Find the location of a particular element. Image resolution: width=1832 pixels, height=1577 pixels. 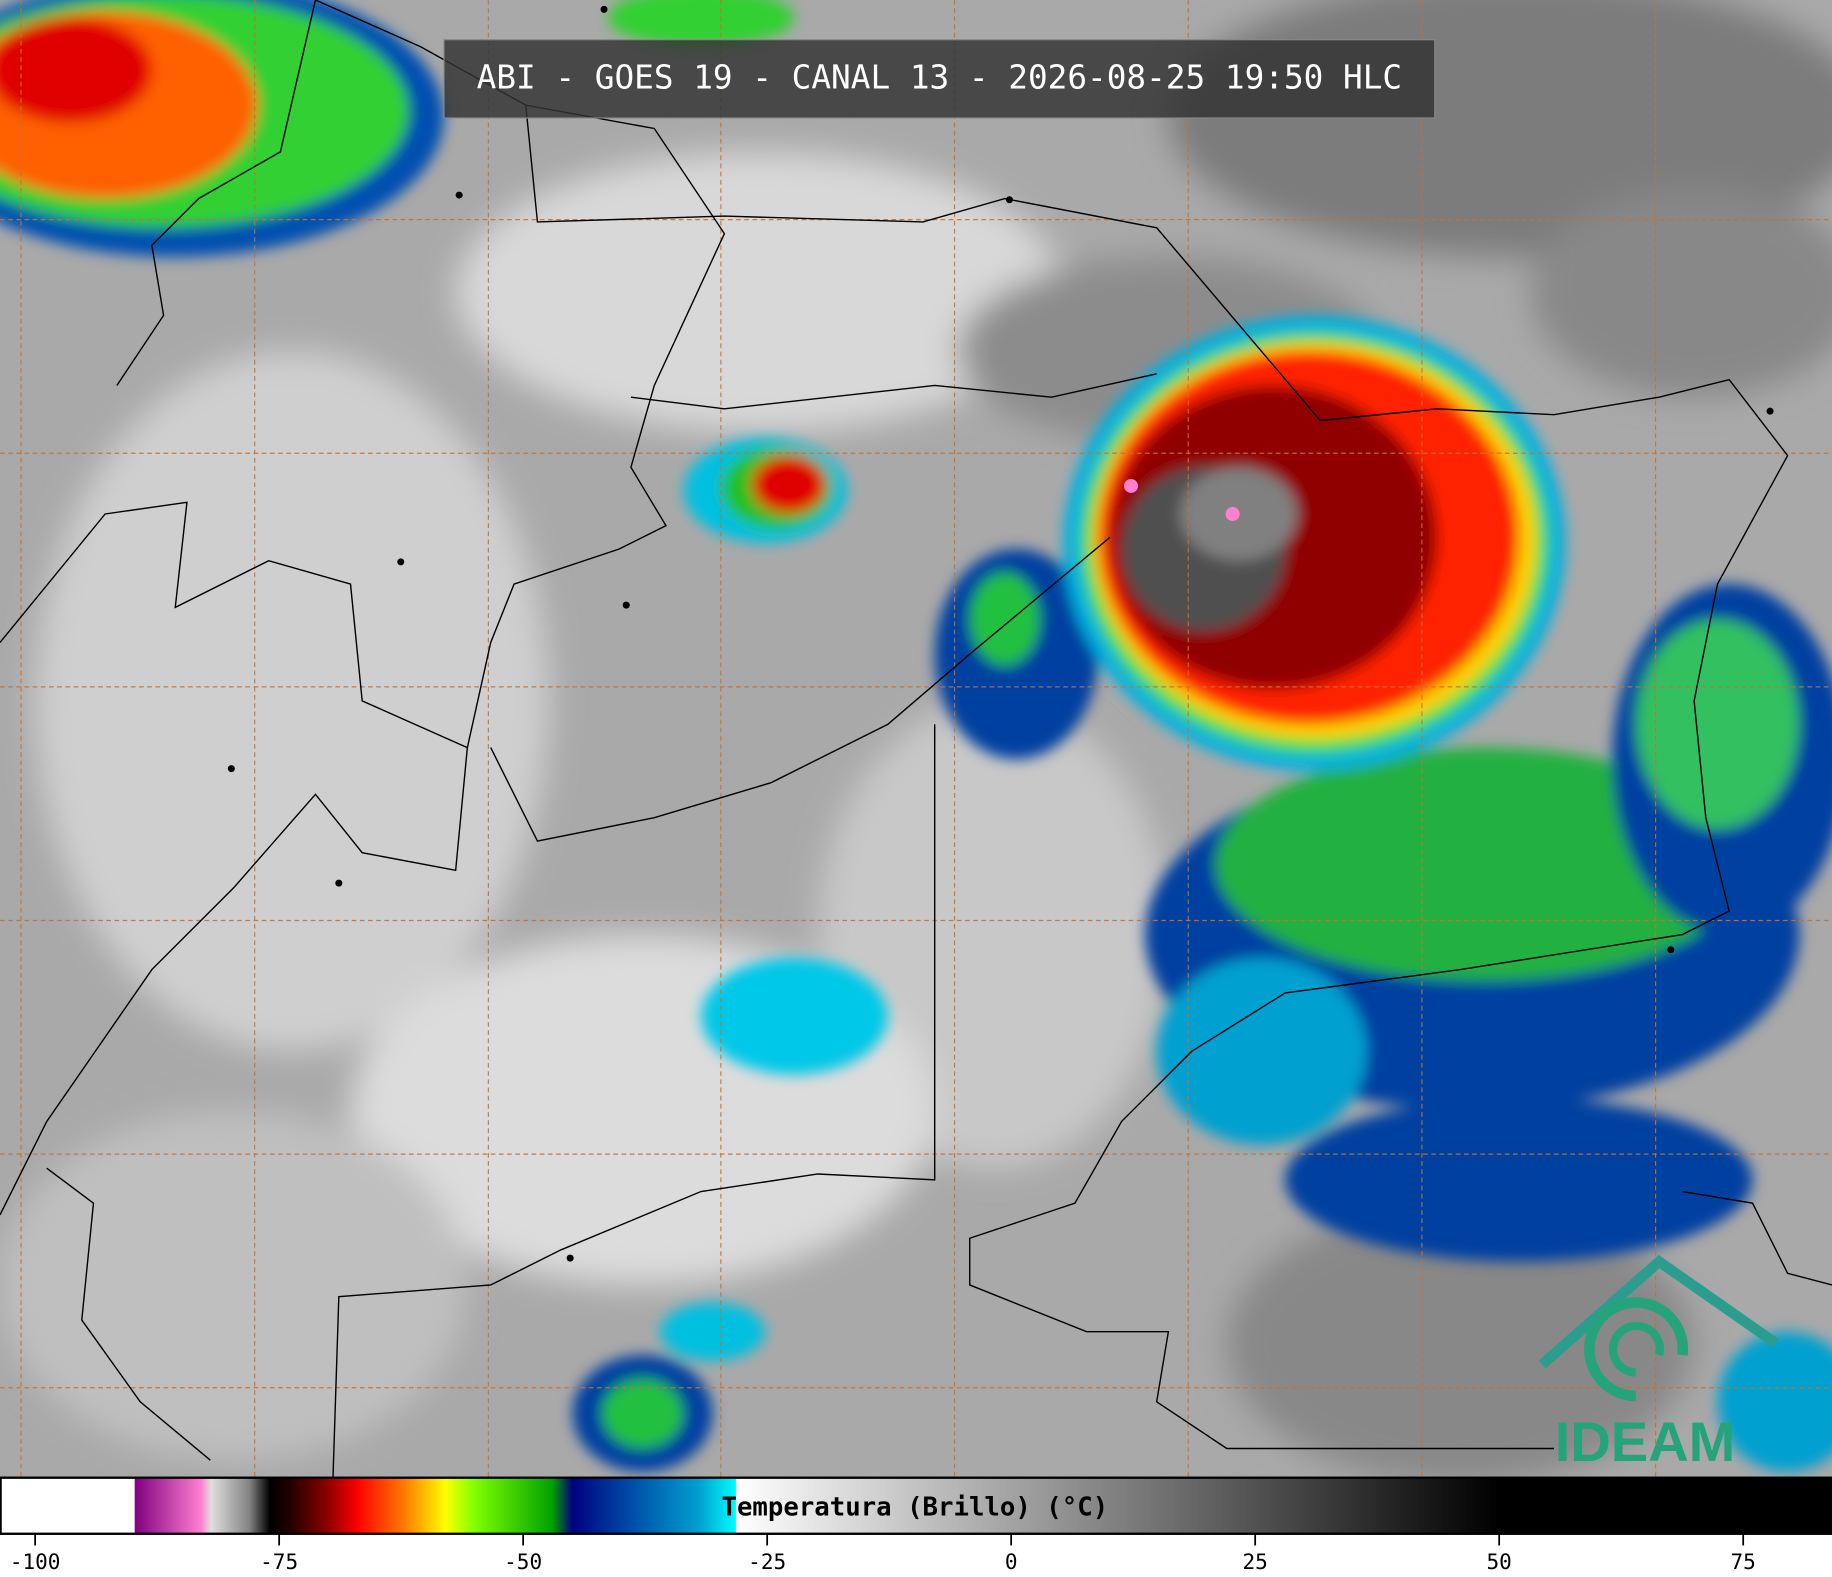

logo-mark is located at coordinates (1658, 1328).